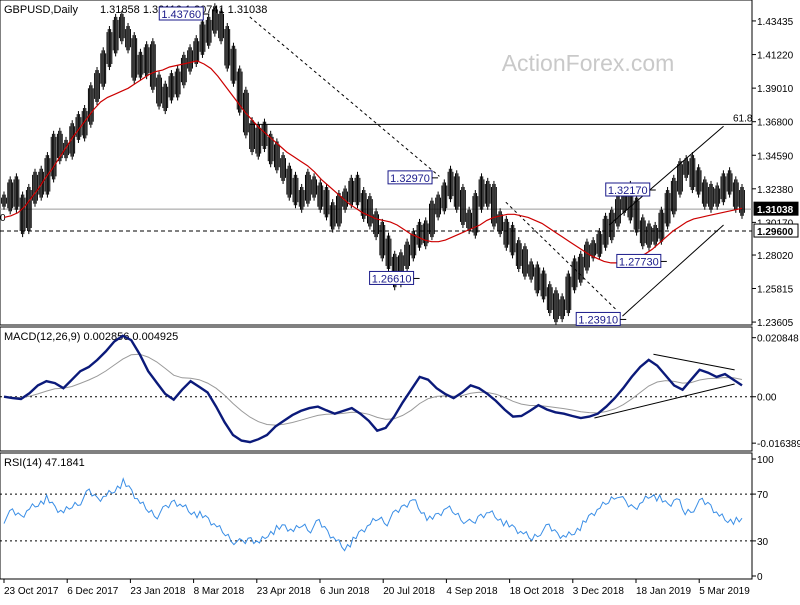 Image resolution: width=800 pixels, height=605 pixels. What do you see at coordinates (765, 460) in the screenshot?
I see `rsi-tick-label: 100` at bounding box center [765, 460].